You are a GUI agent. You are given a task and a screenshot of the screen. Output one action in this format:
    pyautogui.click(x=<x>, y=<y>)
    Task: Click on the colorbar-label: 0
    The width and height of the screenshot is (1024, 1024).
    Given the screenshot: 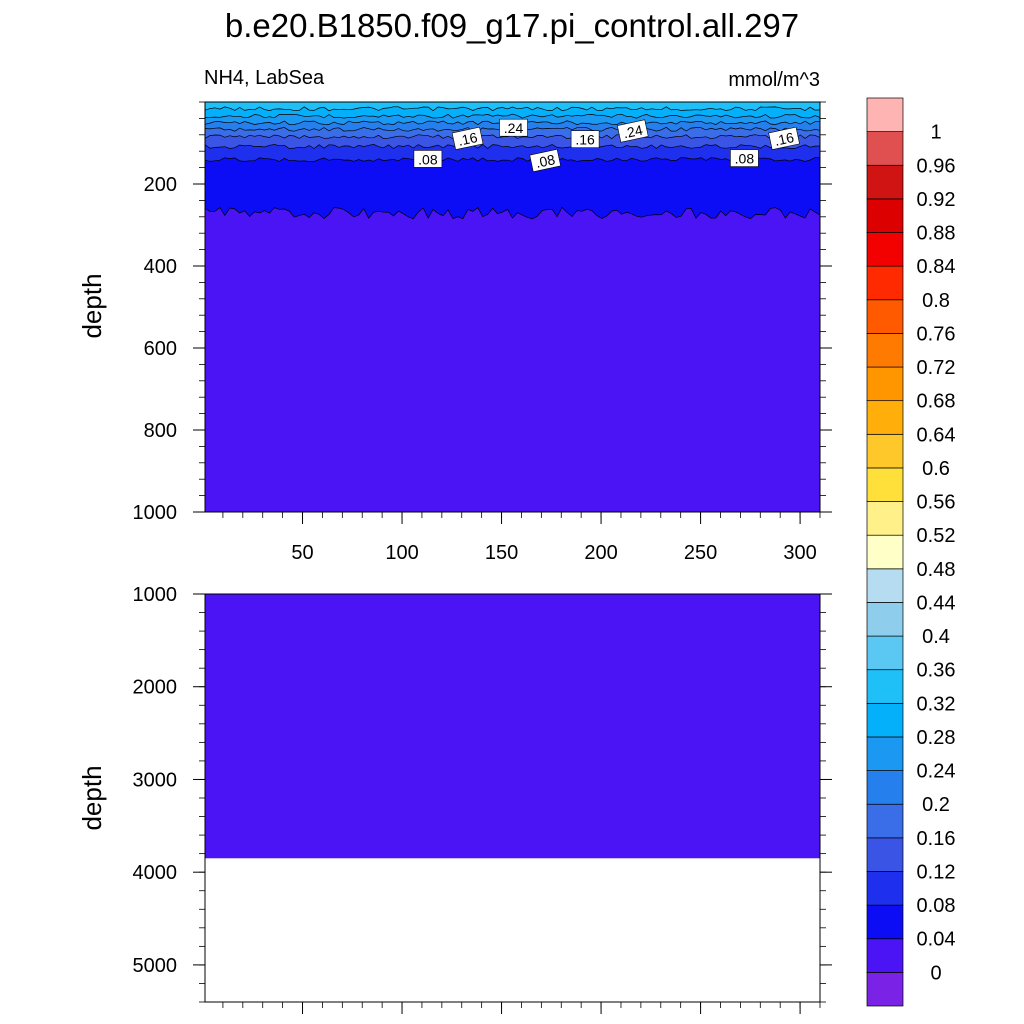 What is the action you would take?
    pyautogui.click(x=935, y=973)
    